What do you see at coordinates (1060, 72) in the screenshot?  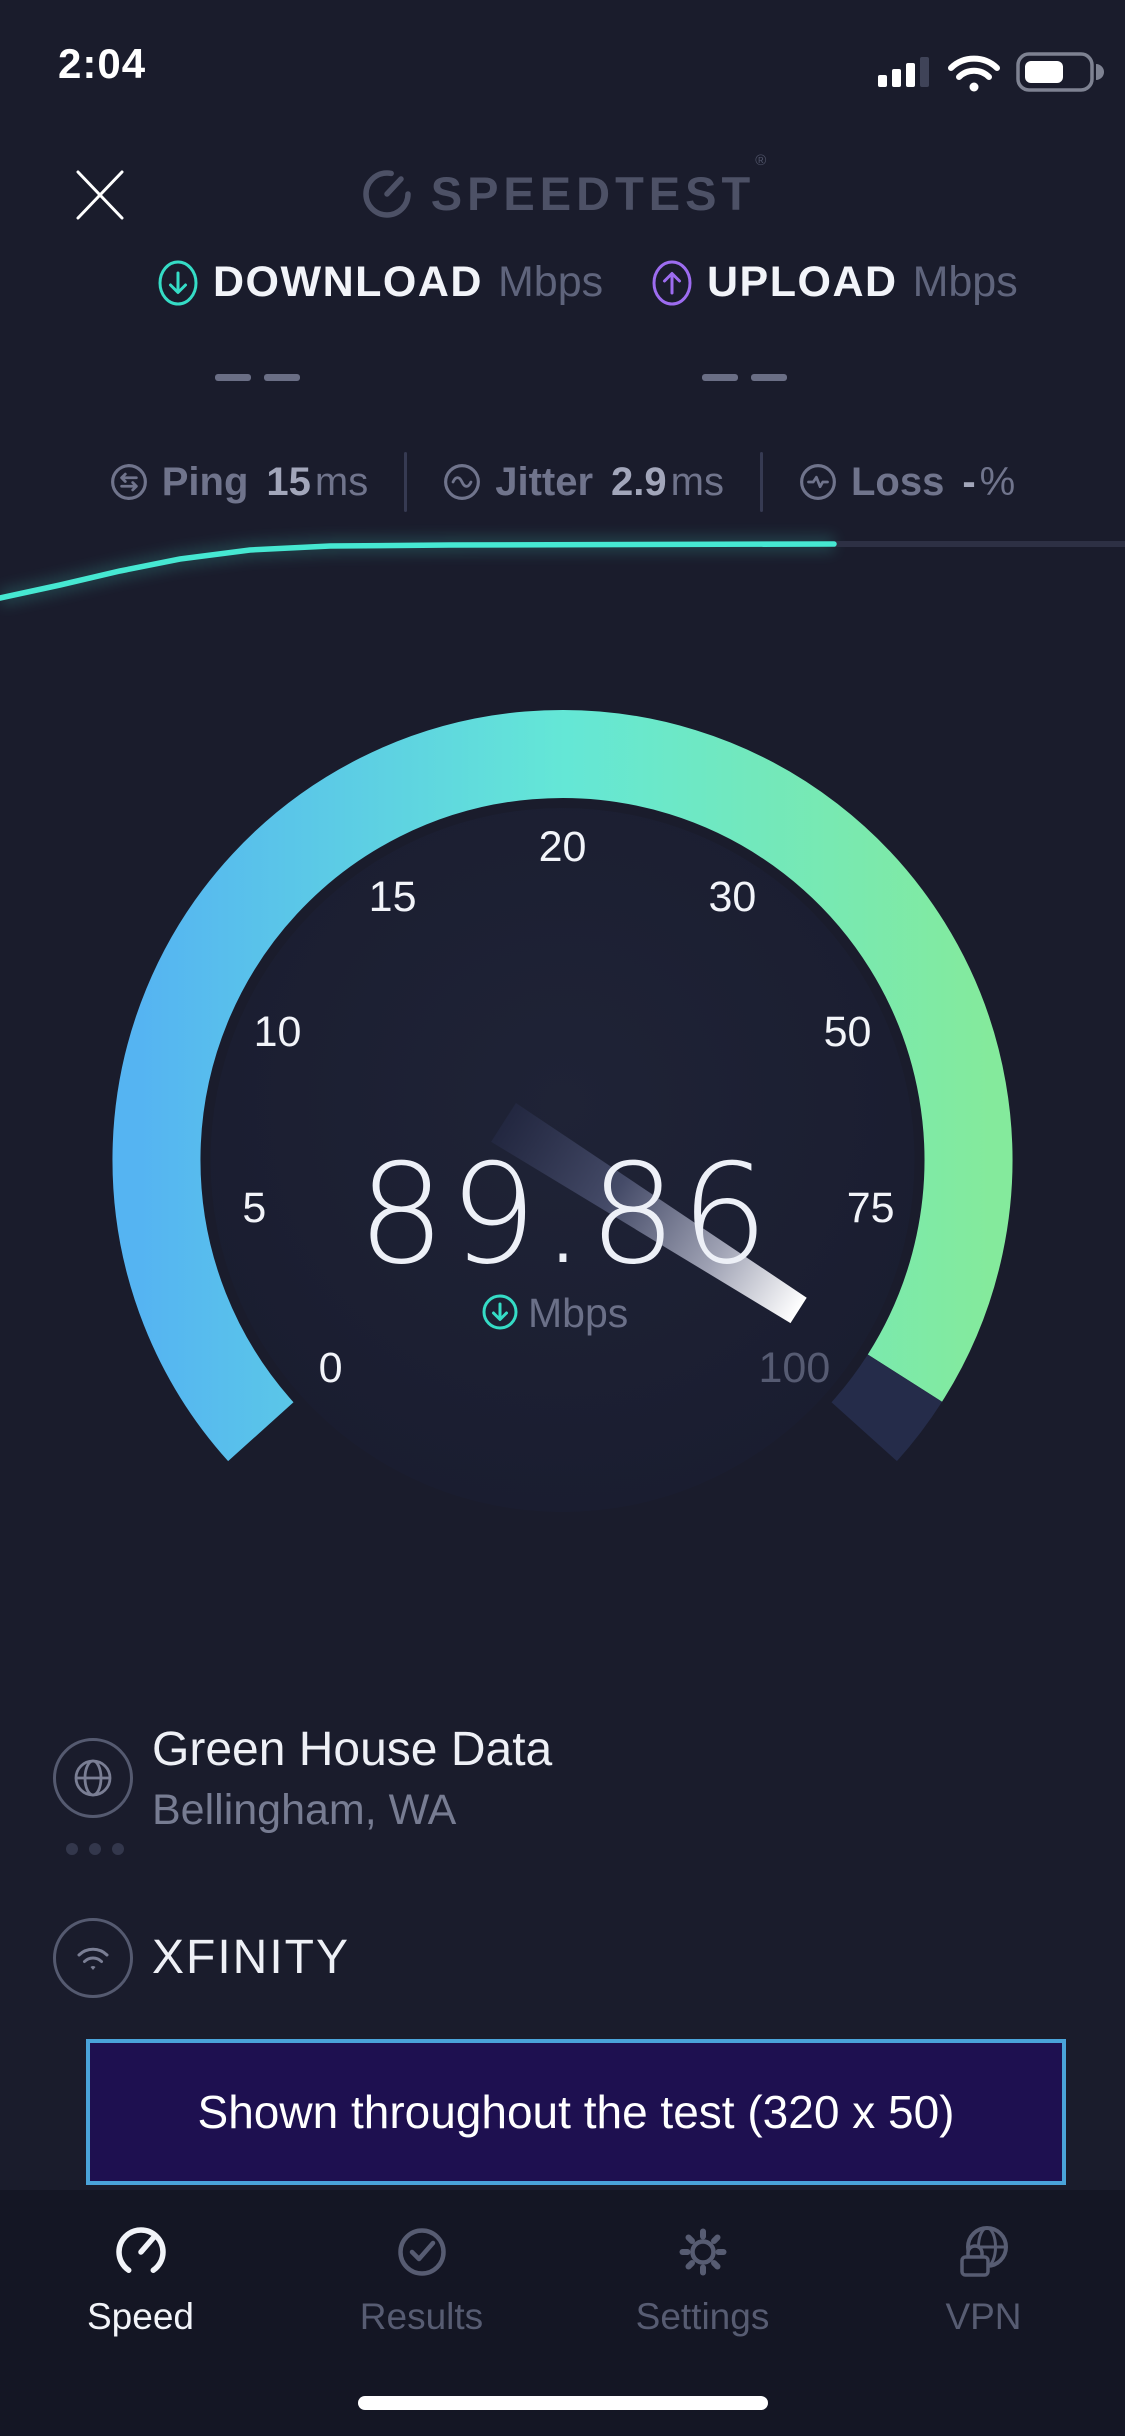 I see `battery-icon` at bounding box center [1060, 72].